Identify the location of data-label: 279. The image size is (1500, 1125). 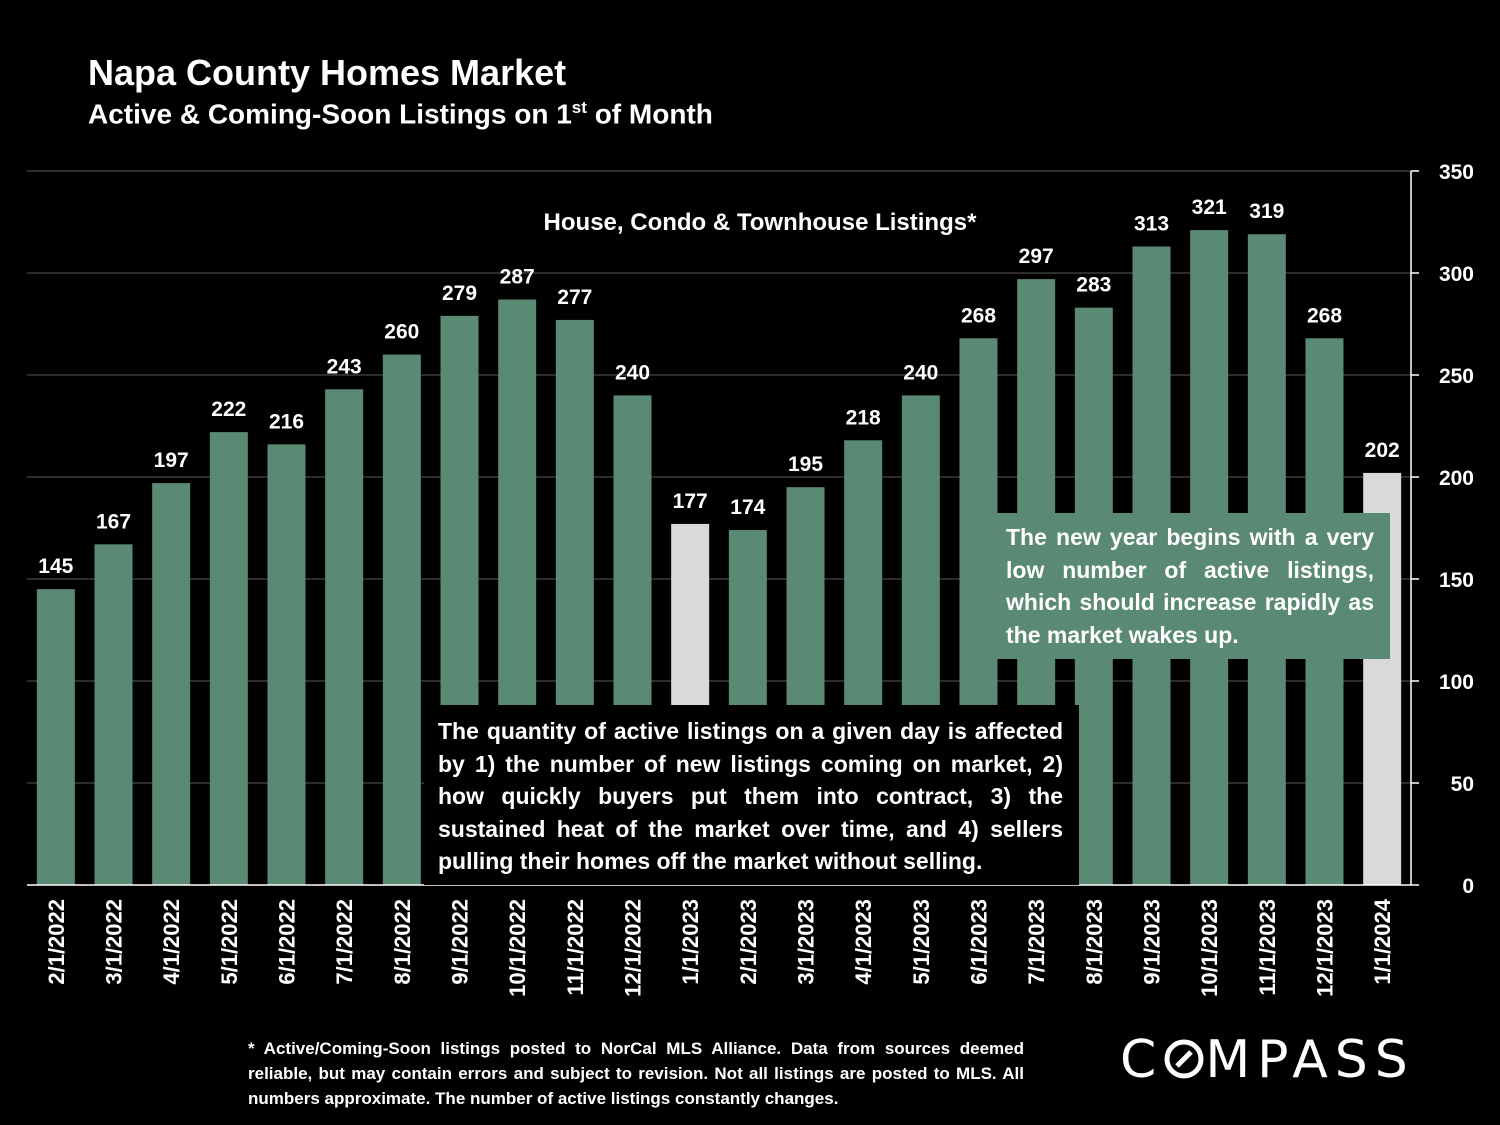
(459, 293).